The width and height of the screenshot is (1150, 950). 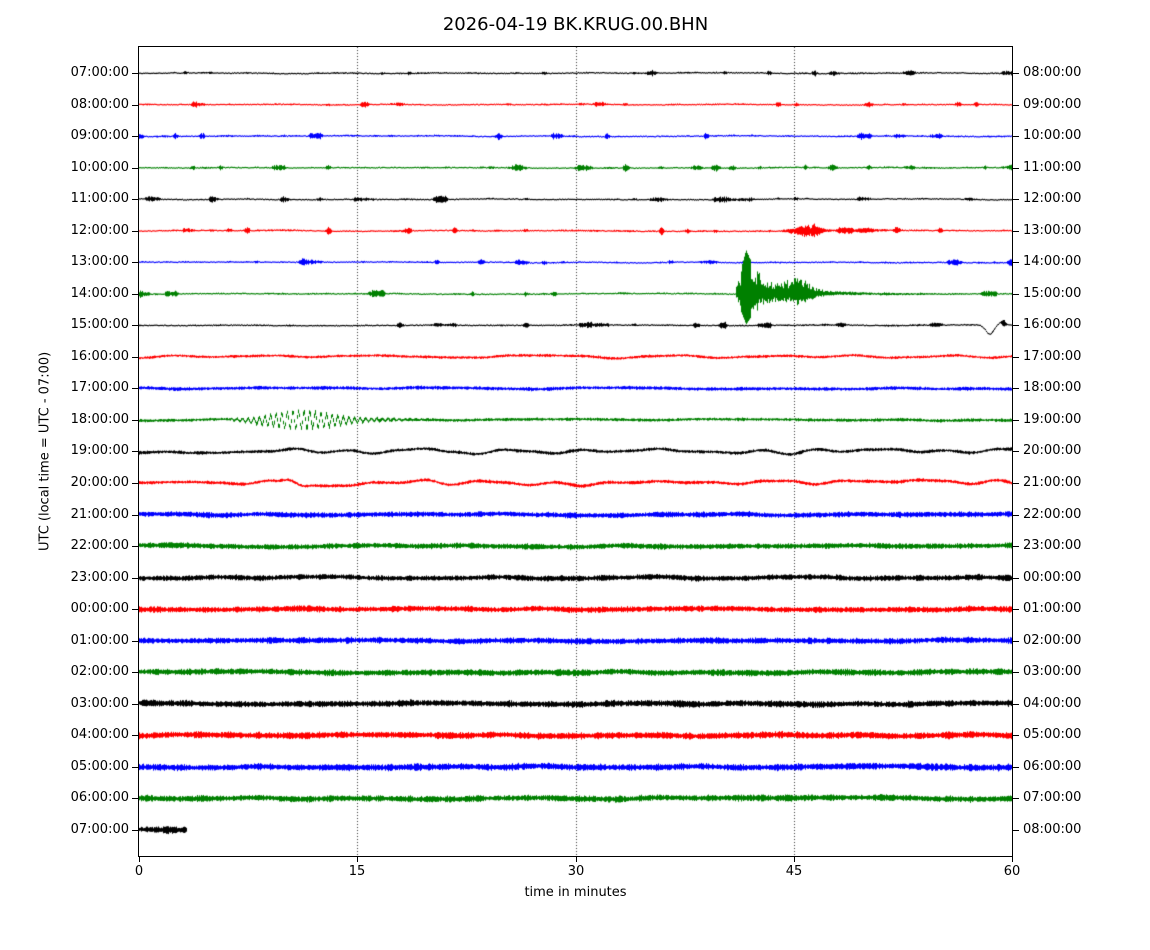 What do you see at coordinates (1052, 609) in the screenshot?
I see `local-time-label: 01:00:00` at bounding box center [1052, 609].